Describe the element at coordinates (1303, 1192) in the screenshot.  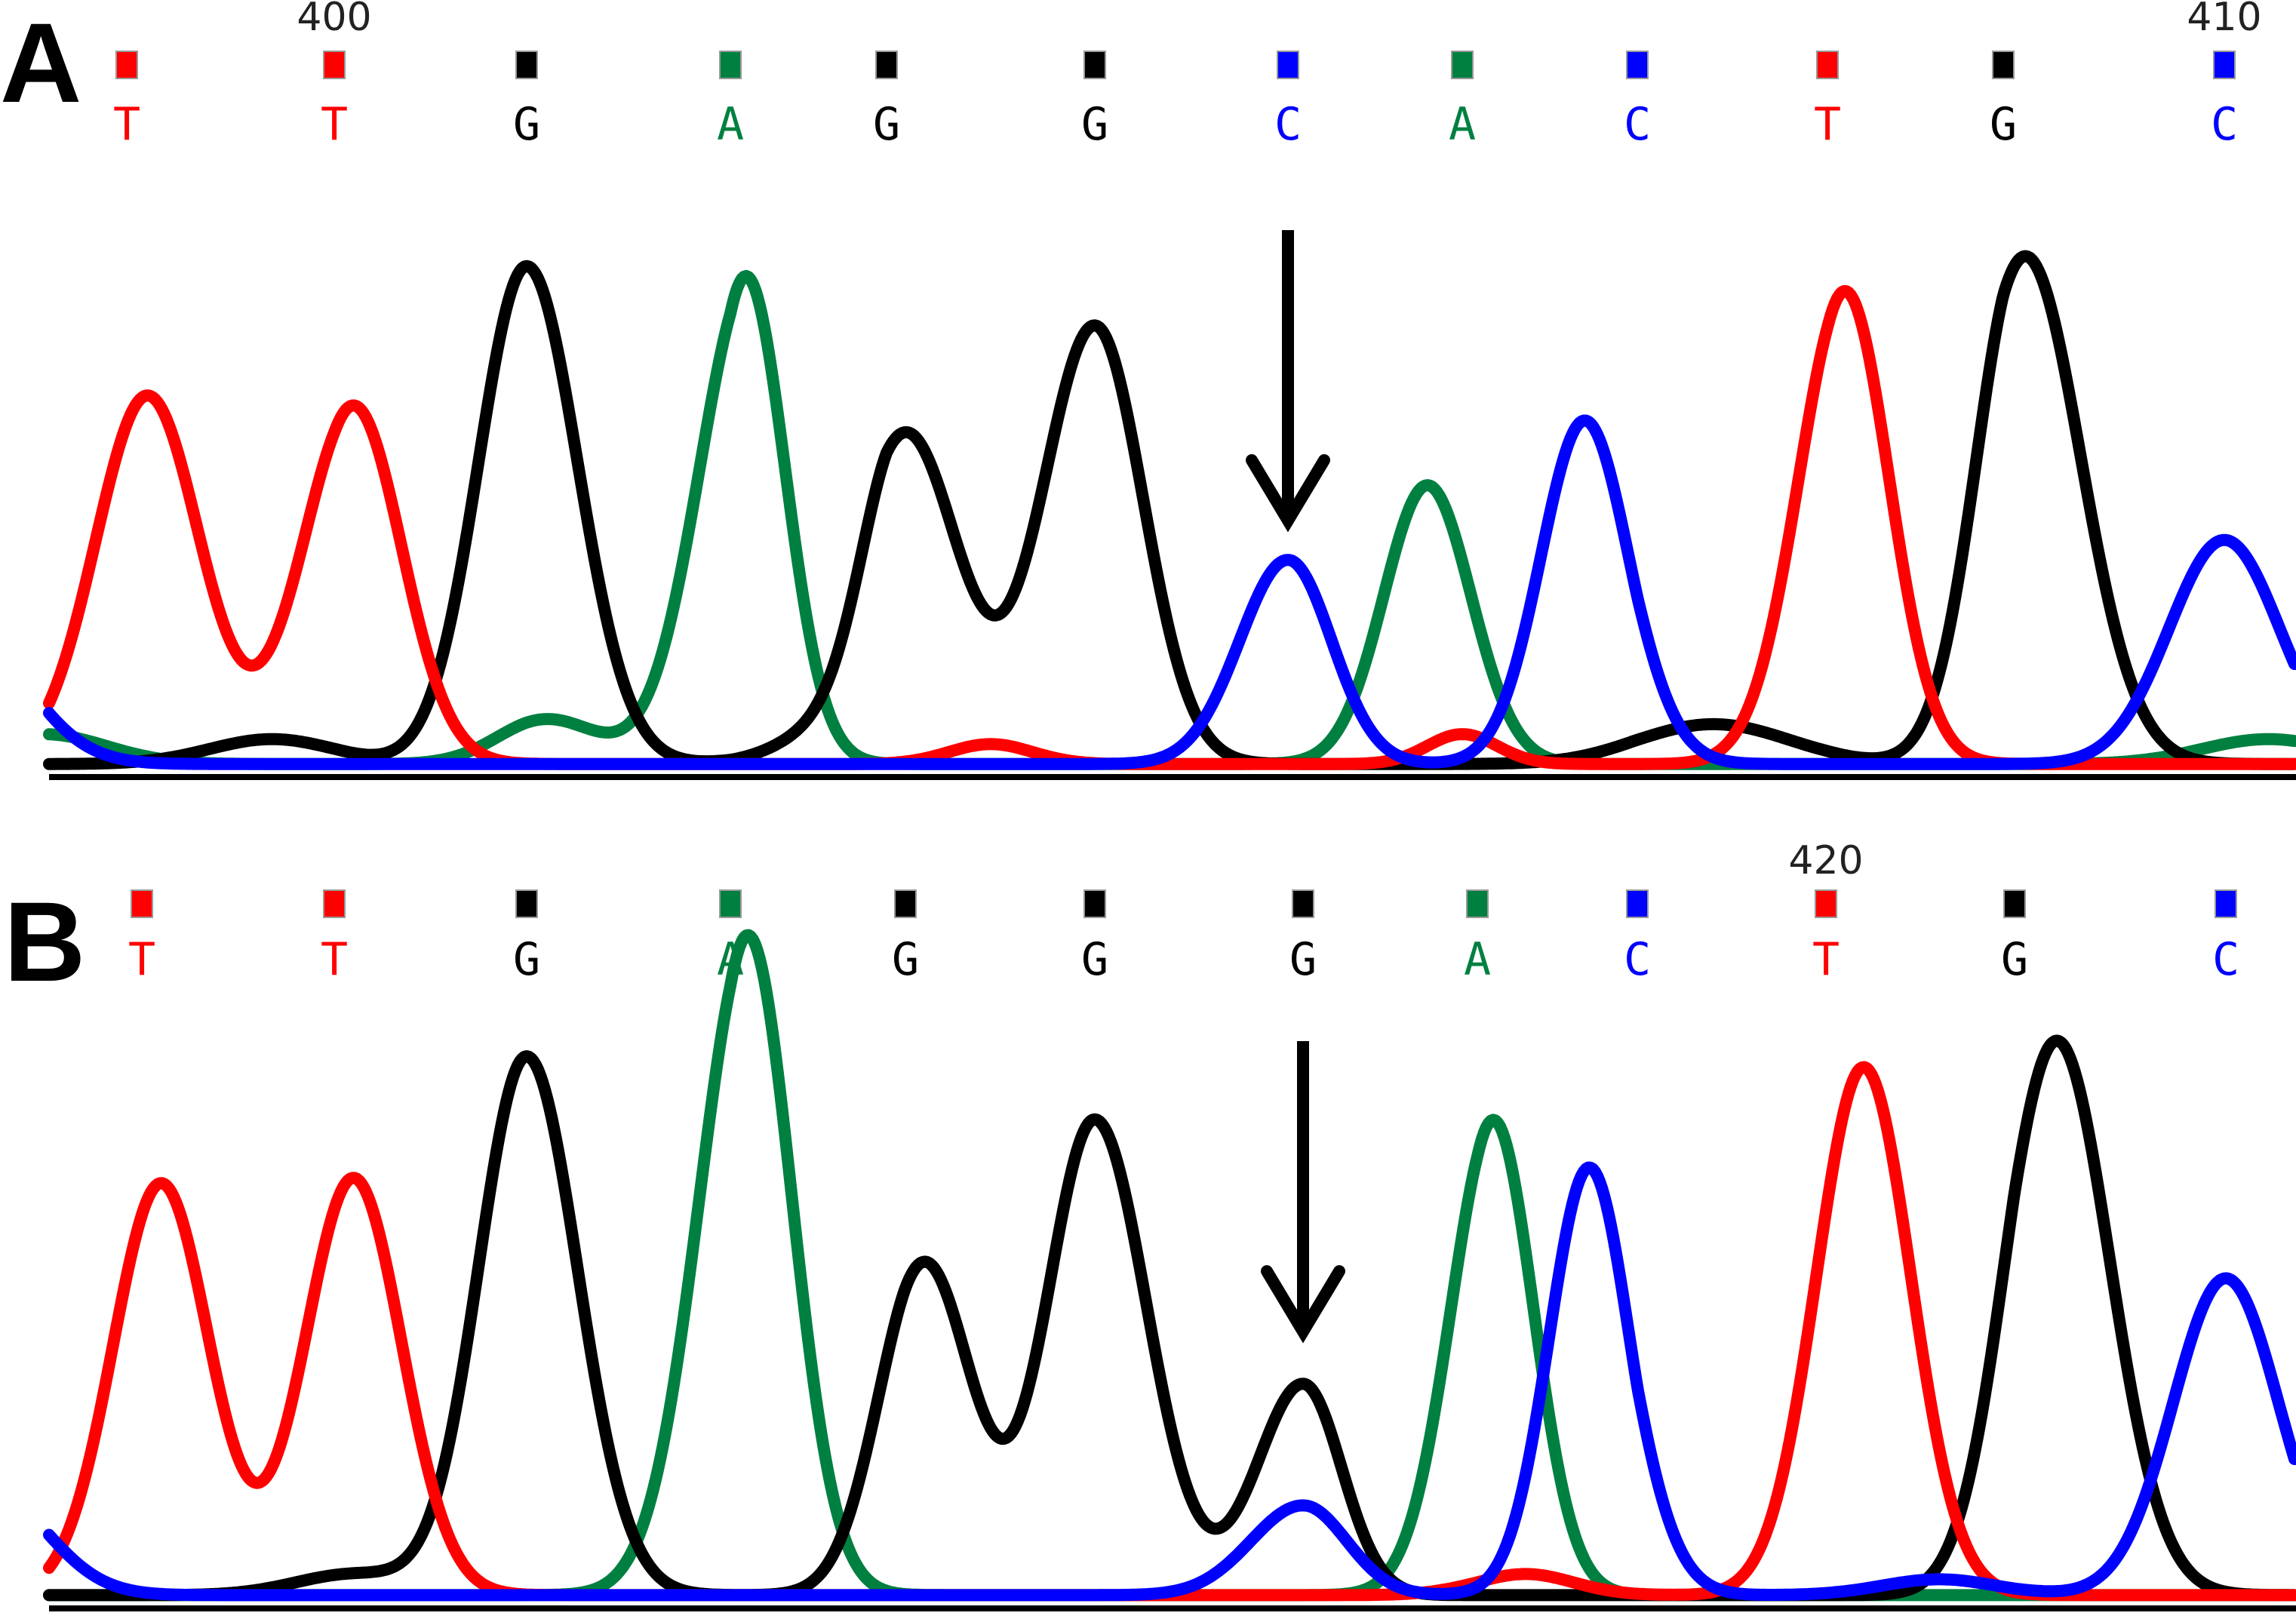
I see `panel-b-arrow` at that location.